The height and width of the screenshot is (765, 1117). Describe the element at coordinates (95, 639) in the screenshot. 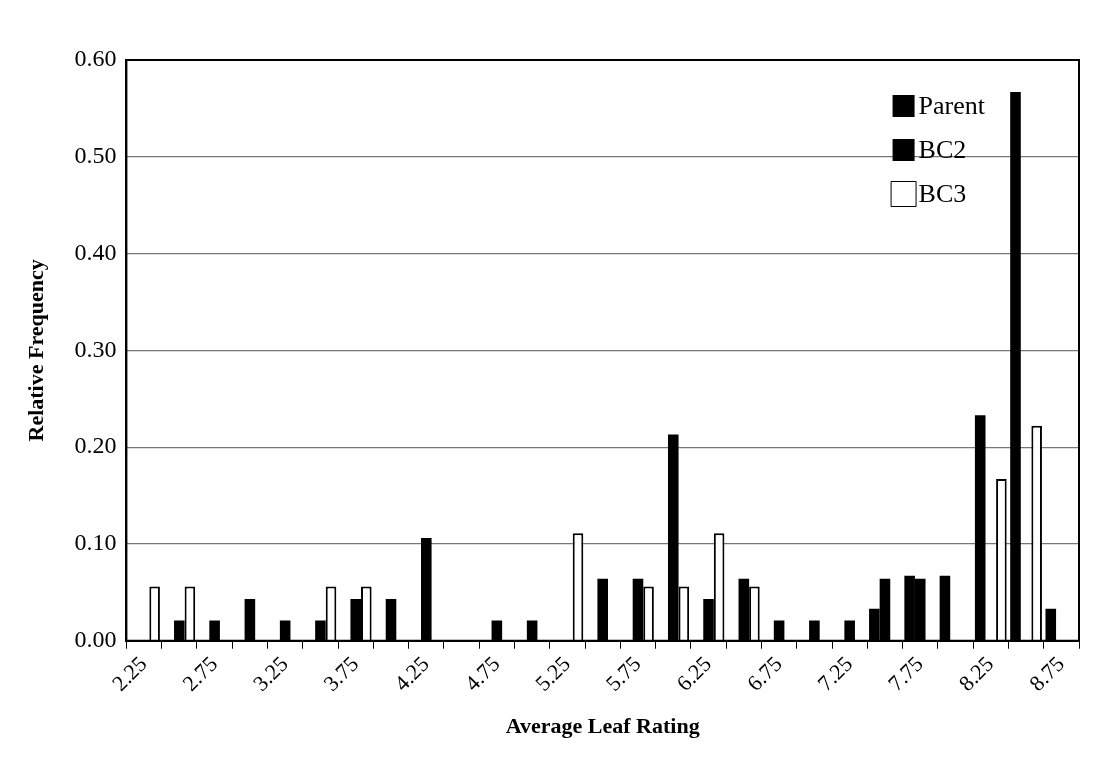

I see `y-tick-label: 0.00` at that location.